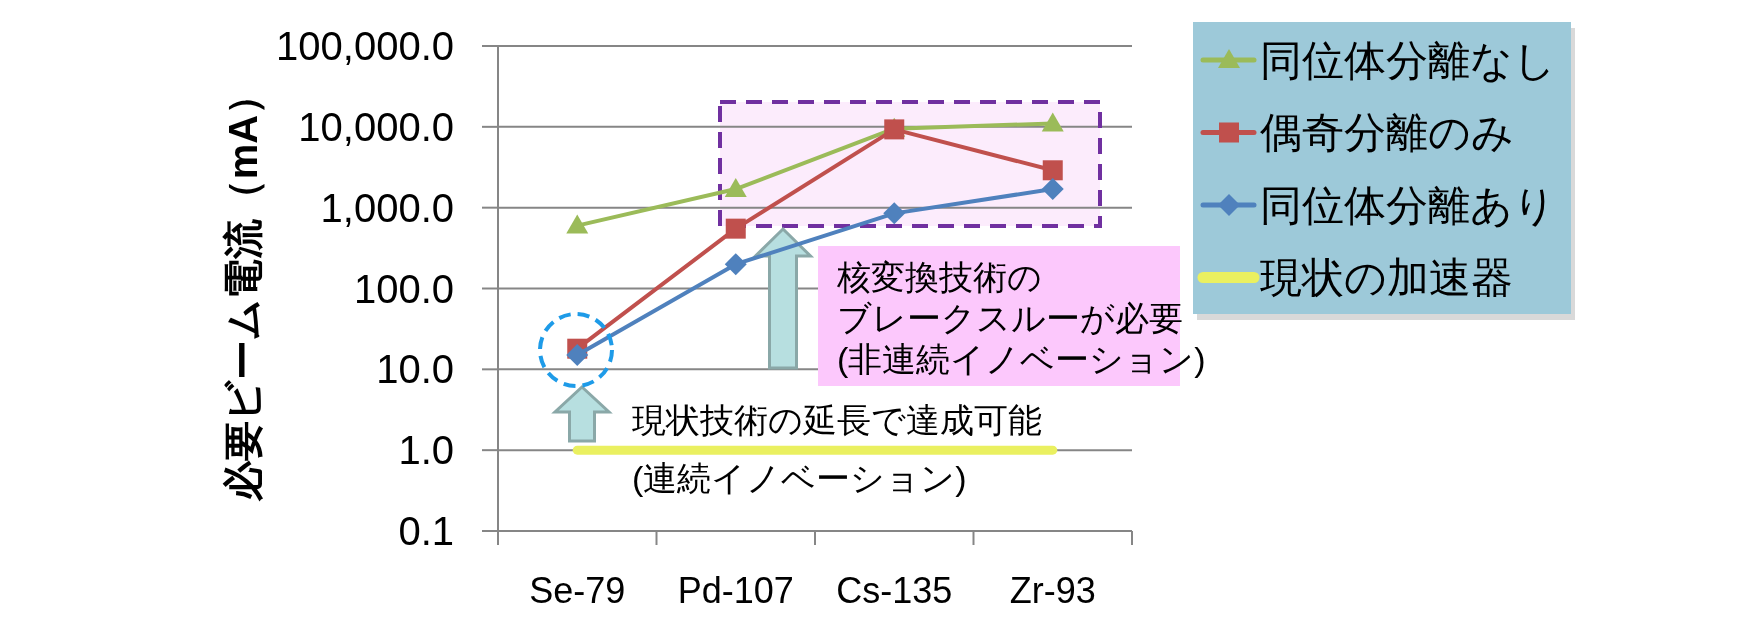 The image size is (1740, 630). What do you see at coordinates (426, 450) in the screenshot?
I see `y-tick-label: 1.0` at bounding box center [426, 450].